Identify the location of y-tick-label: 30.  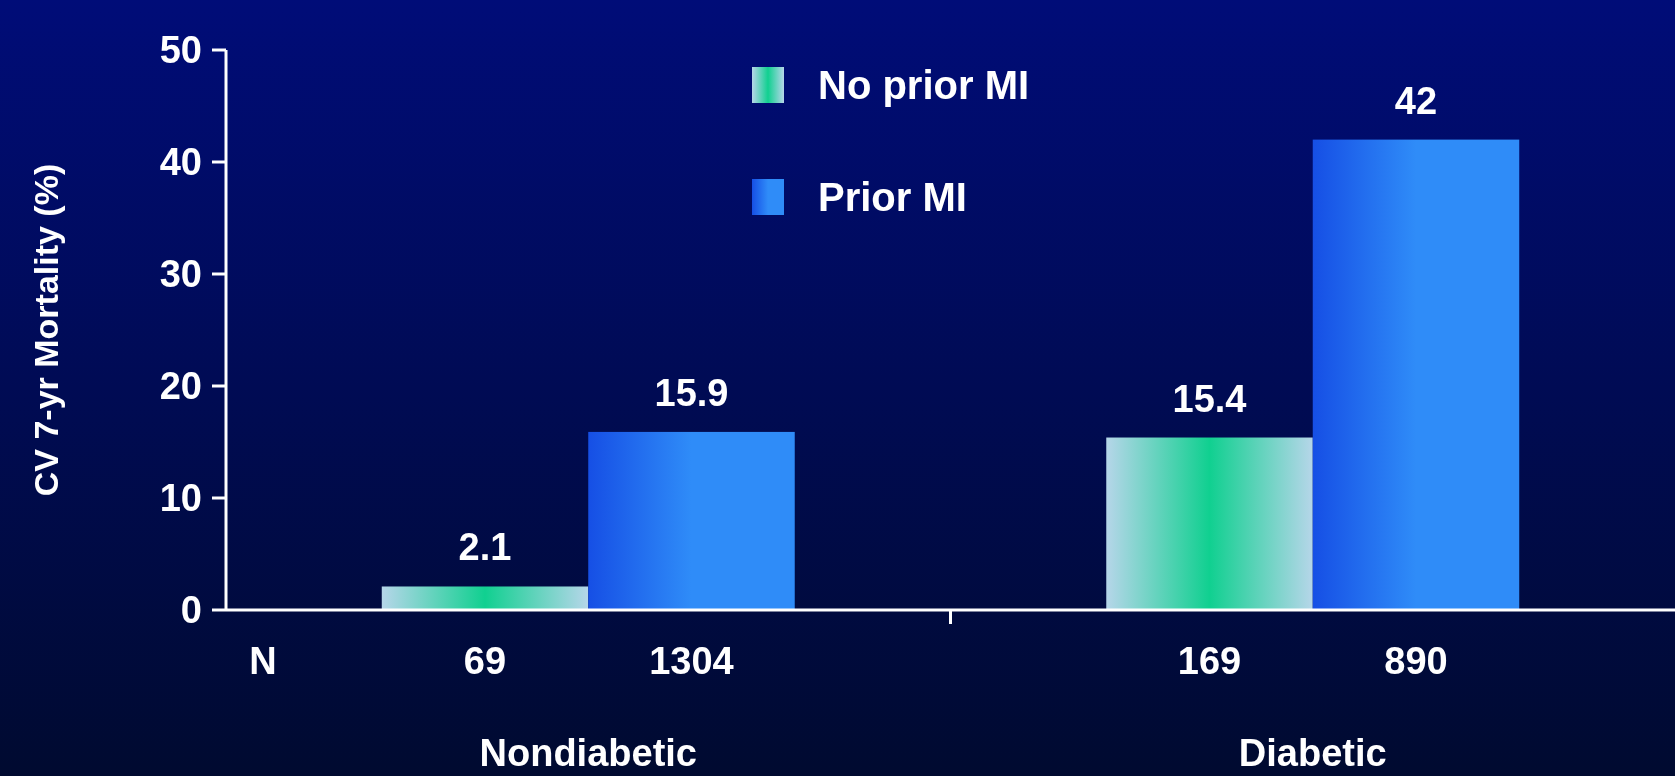
(180, 274).